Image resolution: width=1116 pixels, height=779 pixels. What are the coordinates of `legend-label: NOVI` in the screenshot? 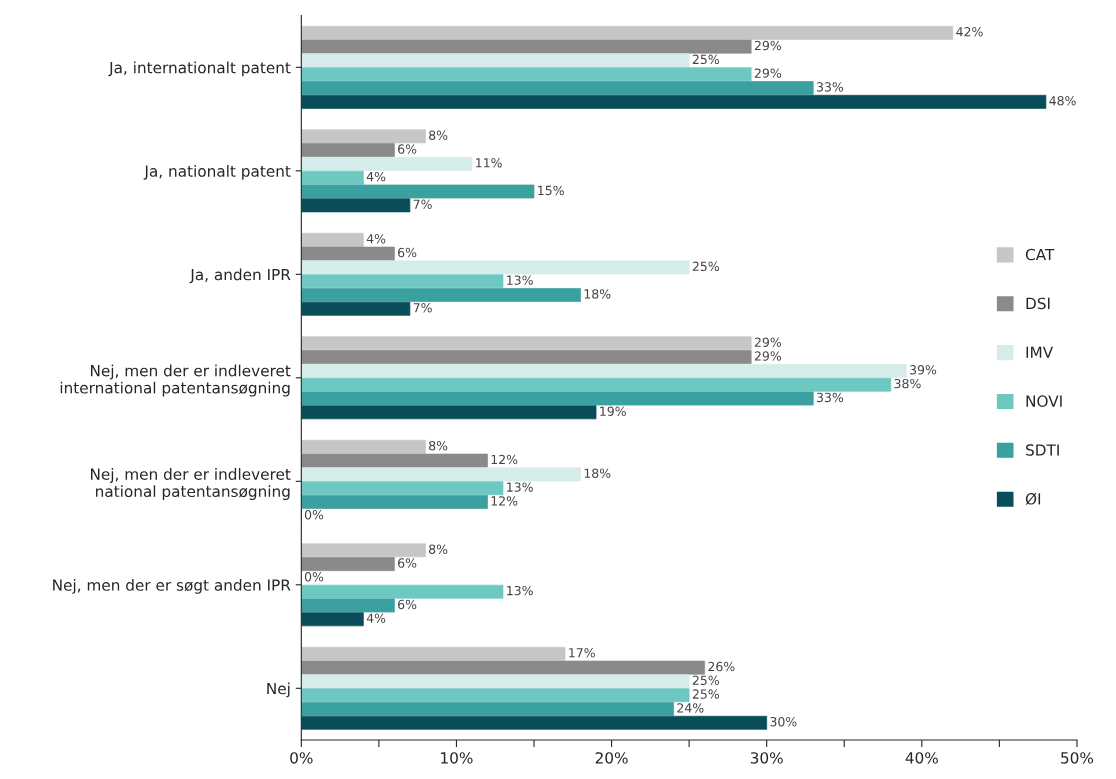 It's located at (1044, 401).